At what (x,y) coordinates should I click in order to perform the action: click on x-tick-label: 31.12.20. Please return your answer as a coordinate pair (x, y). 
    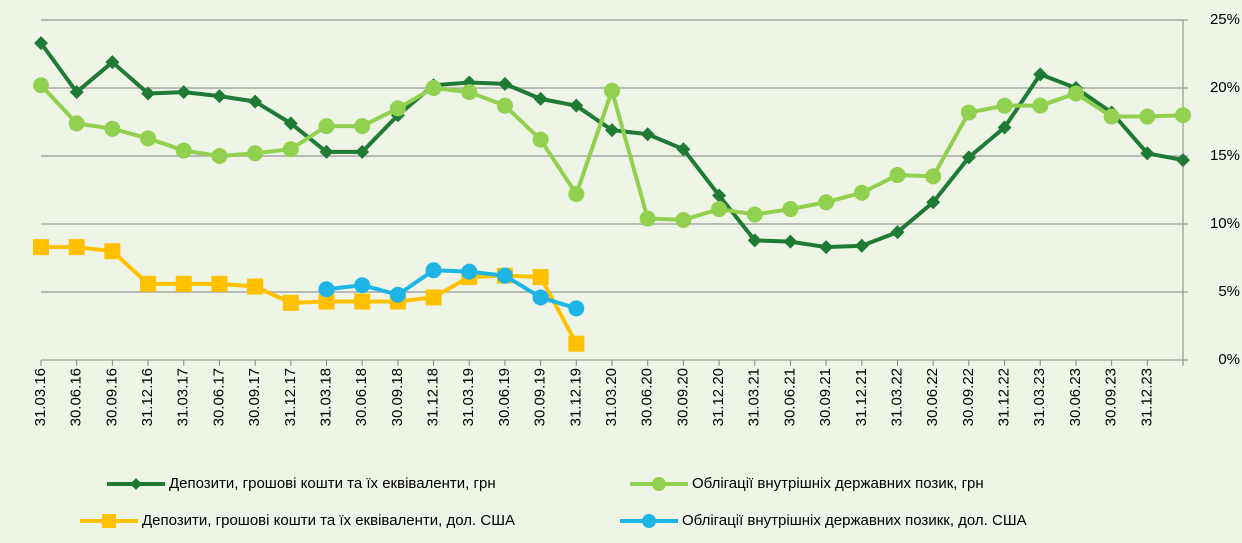
    Looking at the image, I should click on (718, 397).